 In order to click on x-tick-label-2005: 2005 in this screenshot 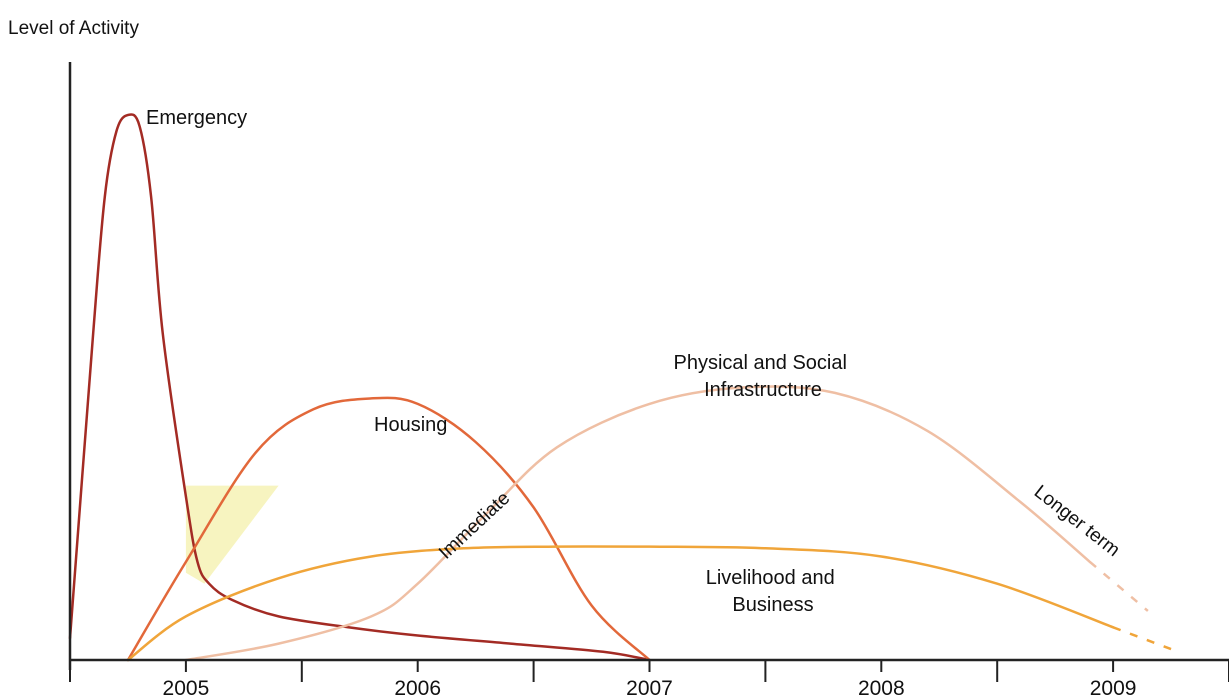, I will do `click(186, 688)`.